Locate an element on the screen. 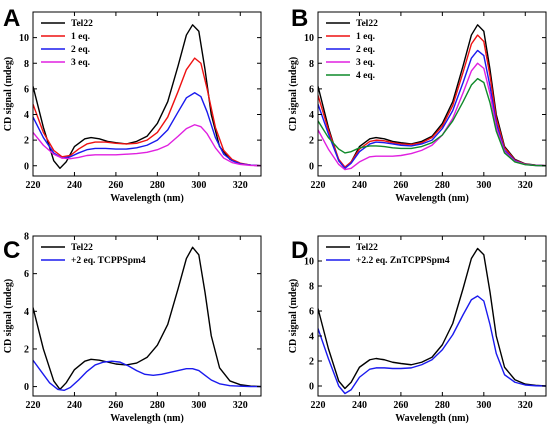 The image size is (550, 445). legend: Tel22 +2.2 eq. ZnTCPPSpm4 is located at coordinates (388, 254).